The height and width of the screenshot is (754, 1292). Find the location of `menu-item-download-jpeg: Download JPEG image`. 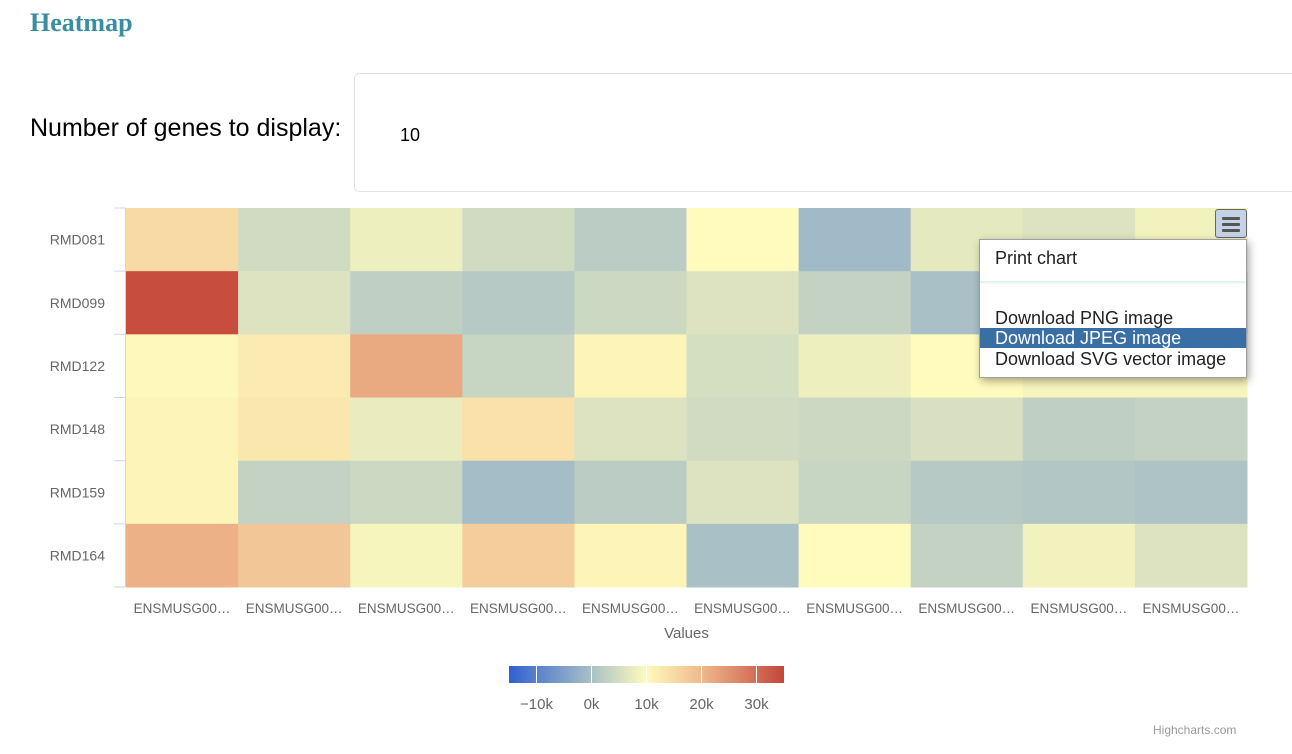

menu-item-download-jpeg: Download JPEG image is located at coordinates (1113, 338).